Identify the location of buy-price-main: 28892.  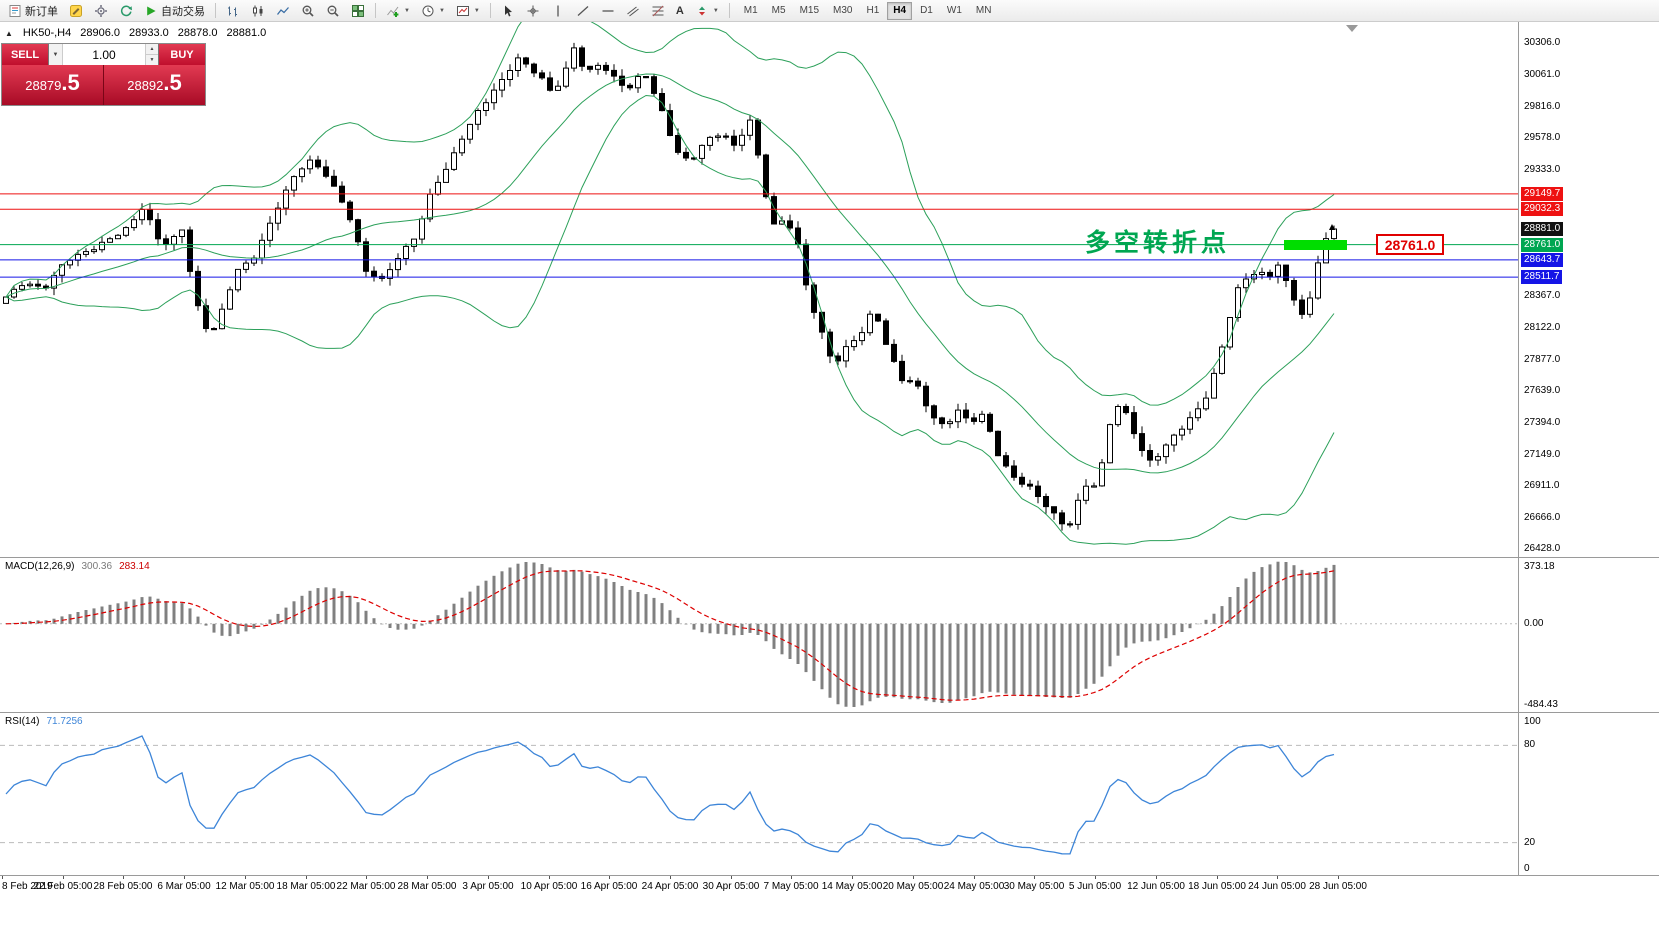
(145, 85).